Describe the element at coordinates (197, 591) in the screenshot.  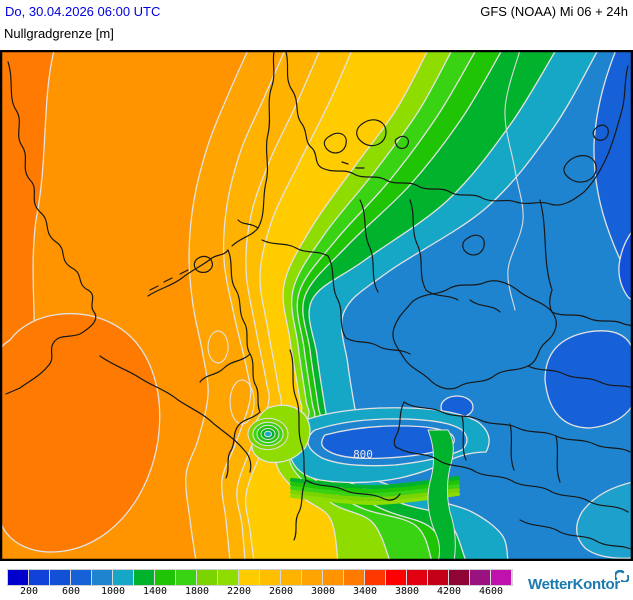
I see `legend-tick-label: 1800` at that location.